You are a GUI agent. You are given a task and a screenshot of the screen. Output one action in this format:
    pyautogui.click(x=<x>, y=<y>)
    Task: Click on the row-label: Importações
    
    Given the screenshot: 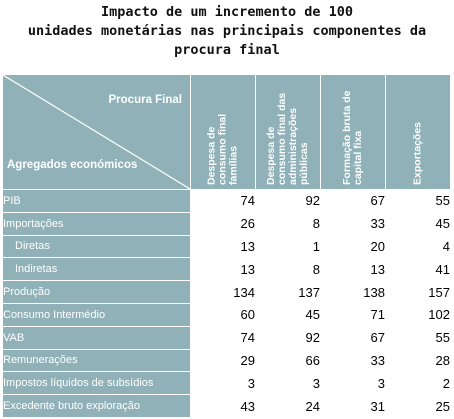 What is the action you would take?
    pyautogui.click(x=96, y=223)
    